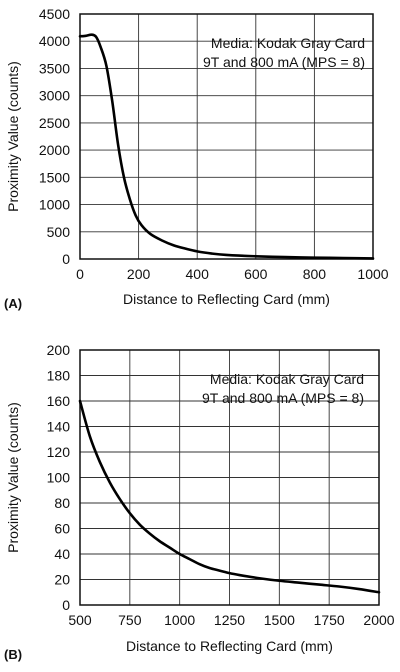 The height and width of the screenshot is (672, 400). I want to click on y-tick-label: 3000, so click(54, 96).